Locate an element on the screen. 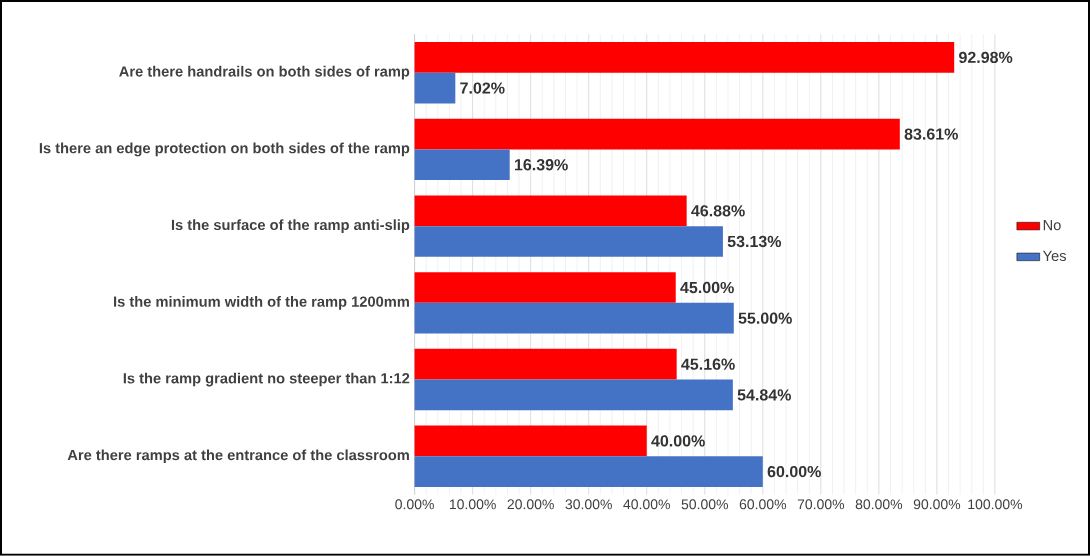 This screenshot has height=556, width=1090. legend-label: No is located at coordinates (1052, 225).